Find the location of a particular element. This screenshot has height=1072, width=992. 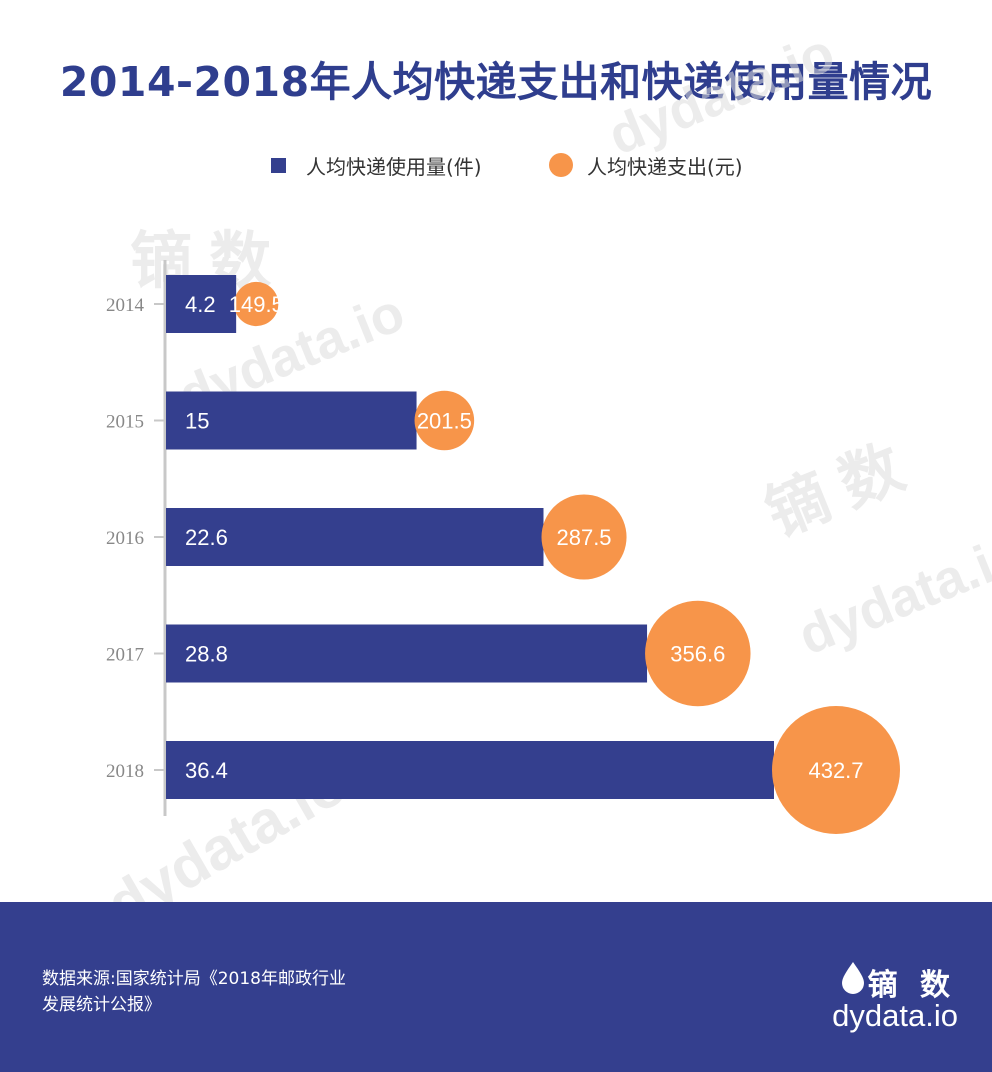

spend-bubble-label: 356.6 is located at coordinates (697, 654).